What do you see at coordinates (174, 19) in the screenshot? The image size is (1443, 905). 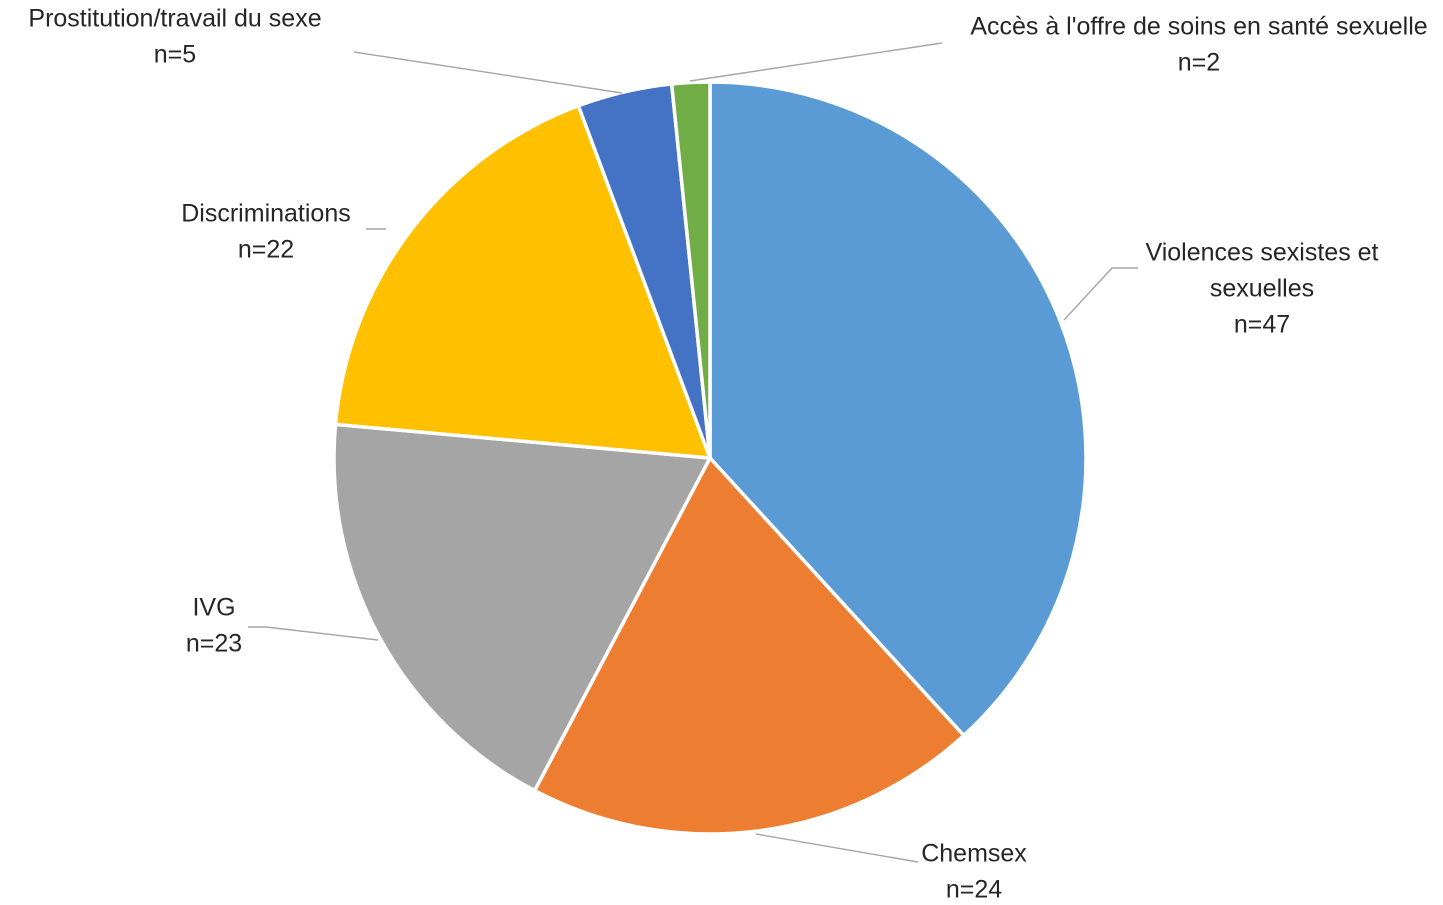 I see `slice-name-label: Prostitution/travail du sexe` at bounding box center [174, 19].